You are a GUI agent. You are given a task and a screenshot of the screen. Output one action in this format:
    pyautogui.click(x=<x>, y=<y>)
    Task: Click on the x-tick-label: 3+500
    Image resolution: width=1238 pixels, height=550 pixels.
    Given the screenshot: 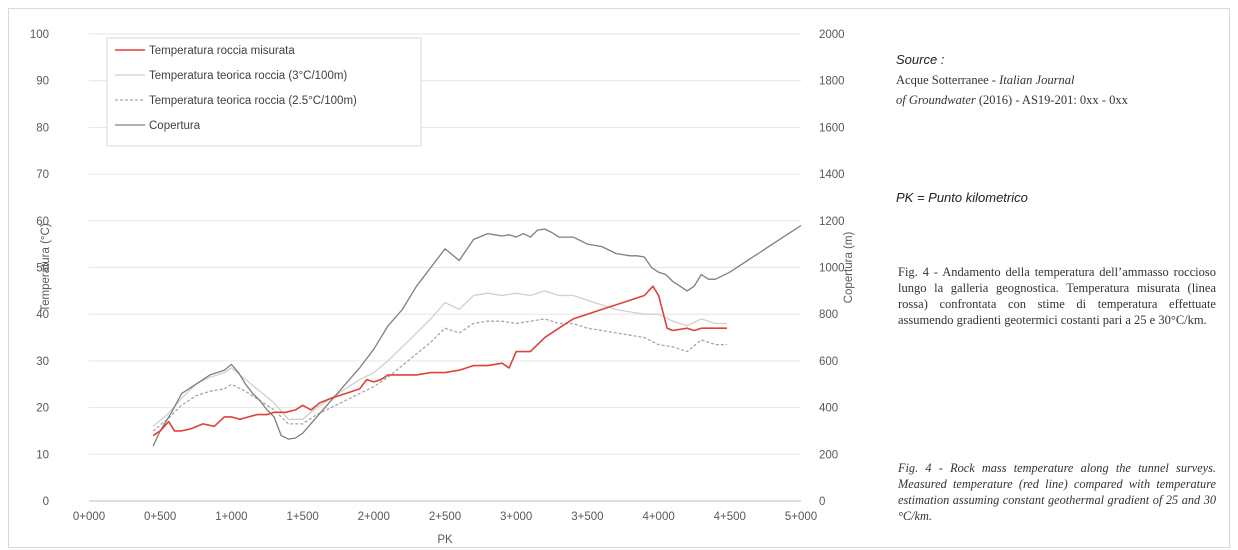 What is the action you would take?
    pyautogui.click(x=587, y=517)
    